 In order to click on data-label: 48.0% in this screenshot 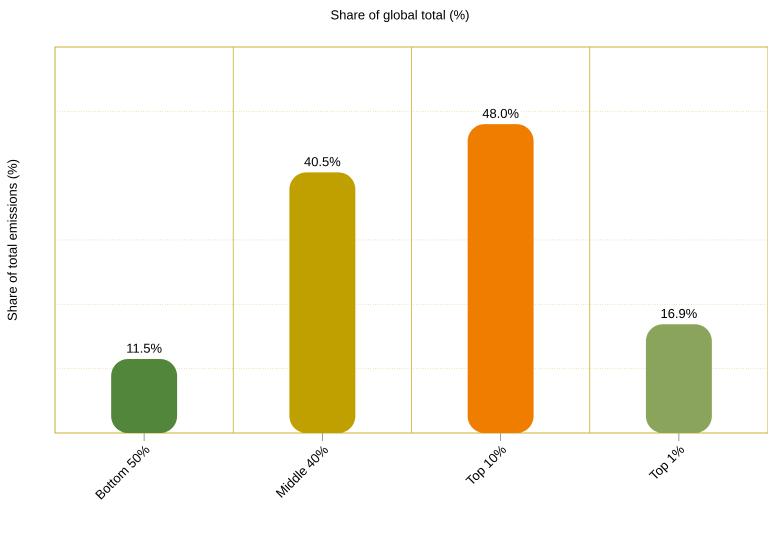, I will do `click(500, 113)`.